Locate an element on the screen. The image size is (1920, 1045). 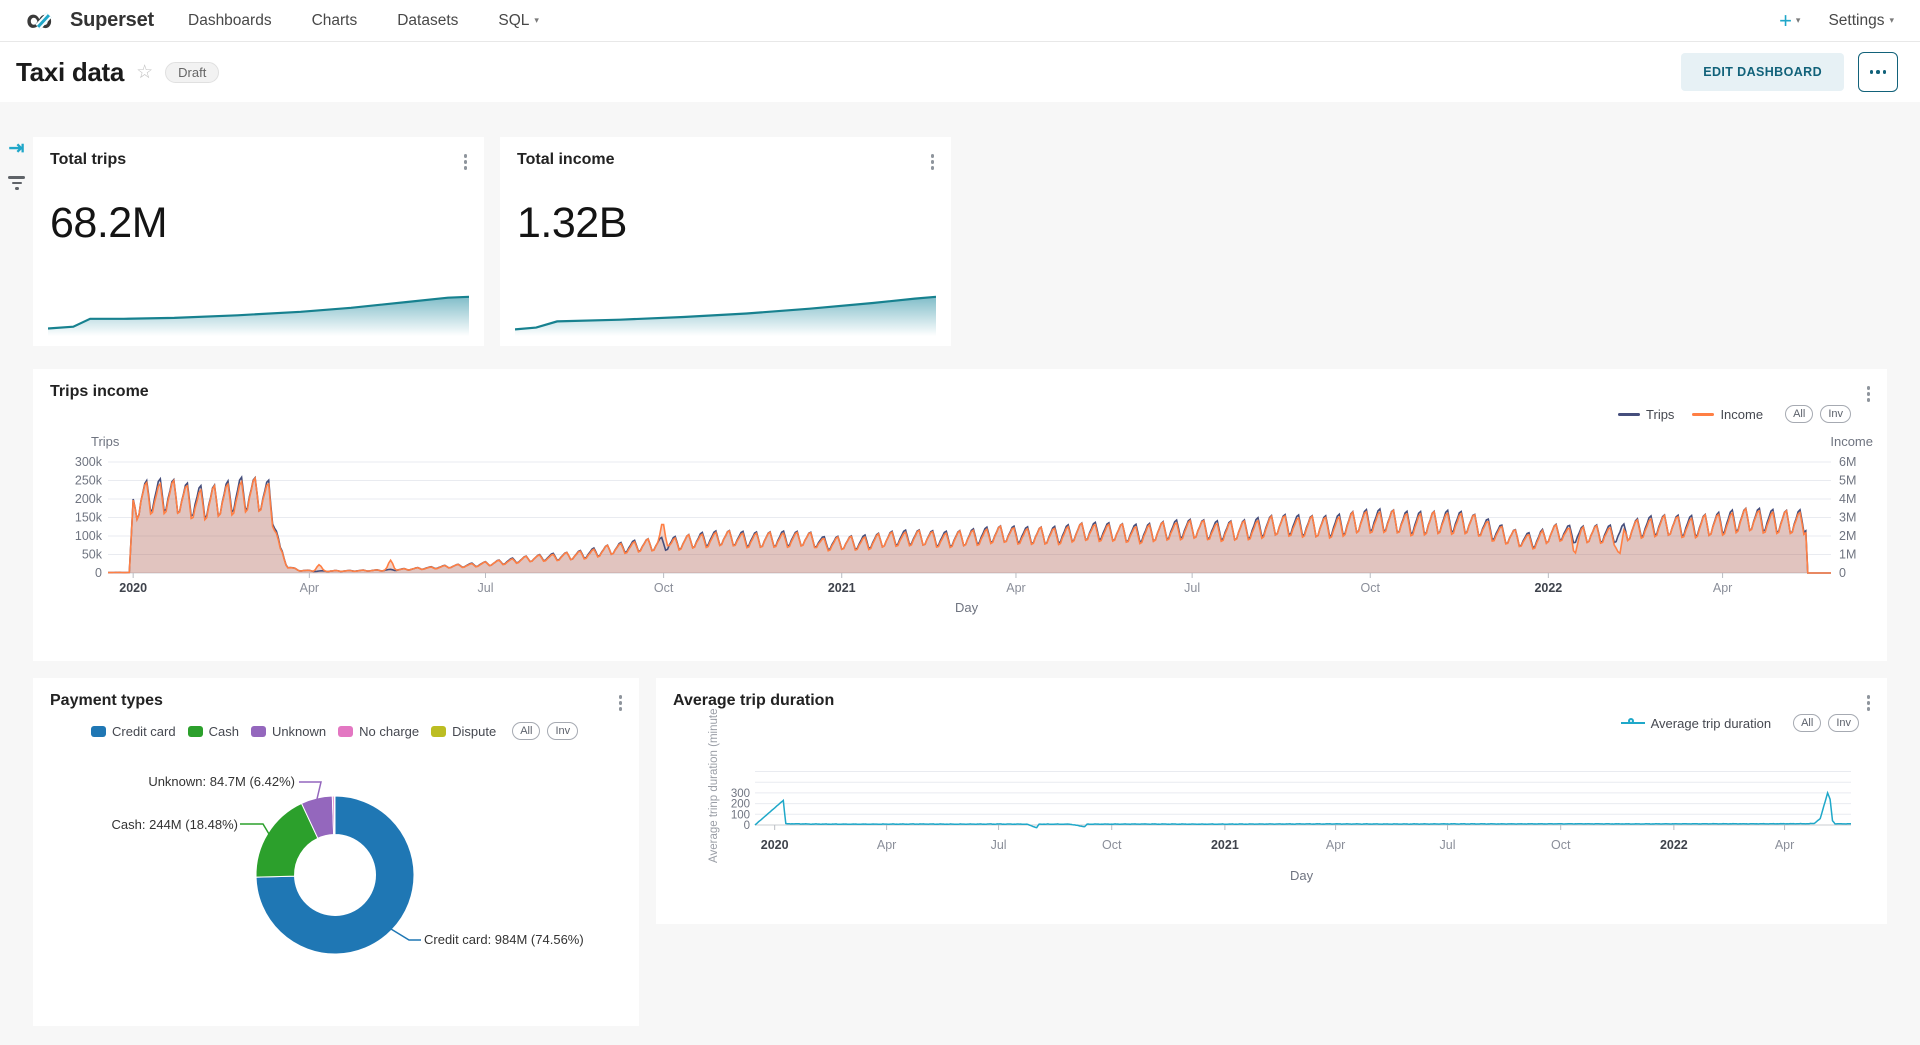
expand-filter-bar-icon: ⇥ is located at coordinates (16, 148).